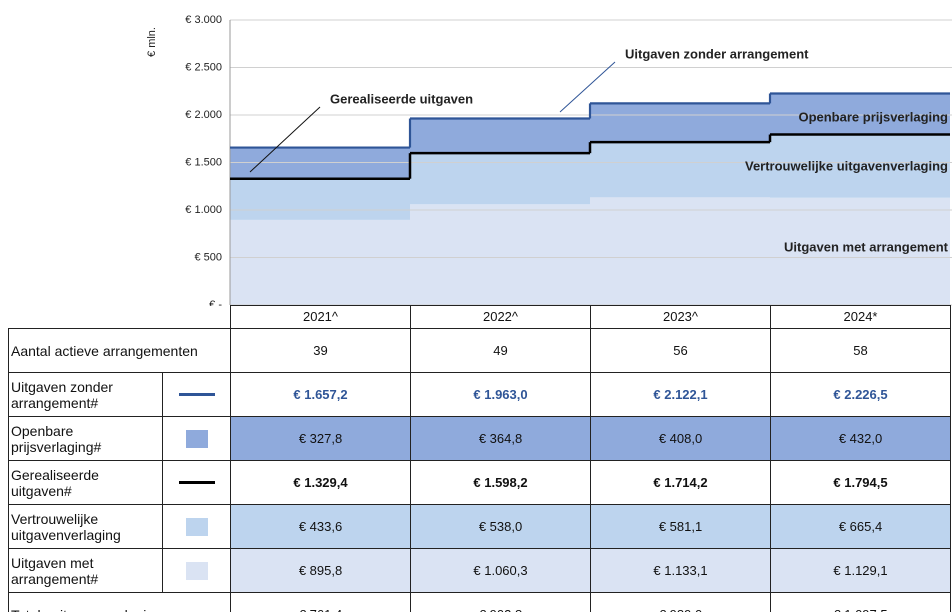  Describe the element at coordinates (320, 526) in the screenshot. I see `cell: € 433,6` at that location.